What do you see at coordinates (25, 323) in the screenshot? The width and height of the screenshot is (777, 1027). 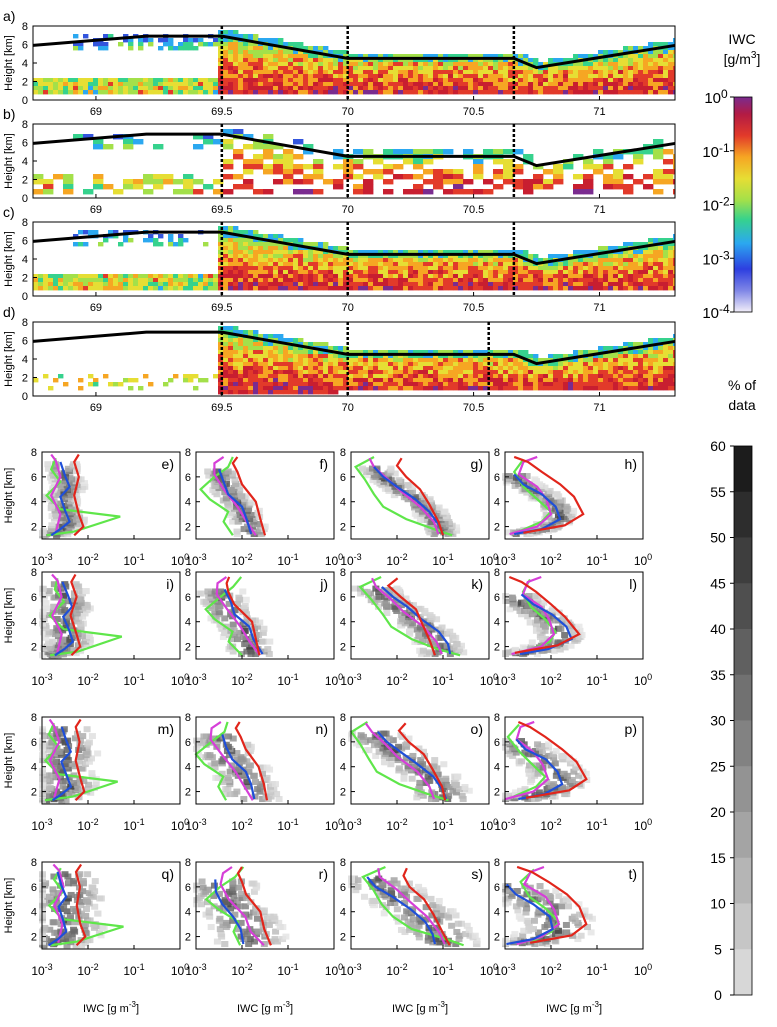 I see `y-tick-label: 8` at bounding box center [25, 323].